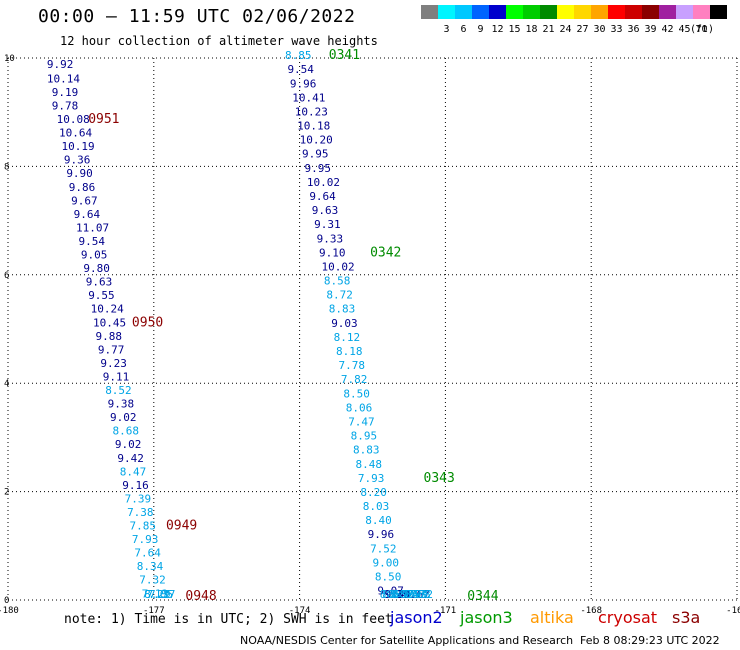  Describe the element at coordinates (316, 140) in the screenshot. I see `wave-height-label: 10.20` at that location.